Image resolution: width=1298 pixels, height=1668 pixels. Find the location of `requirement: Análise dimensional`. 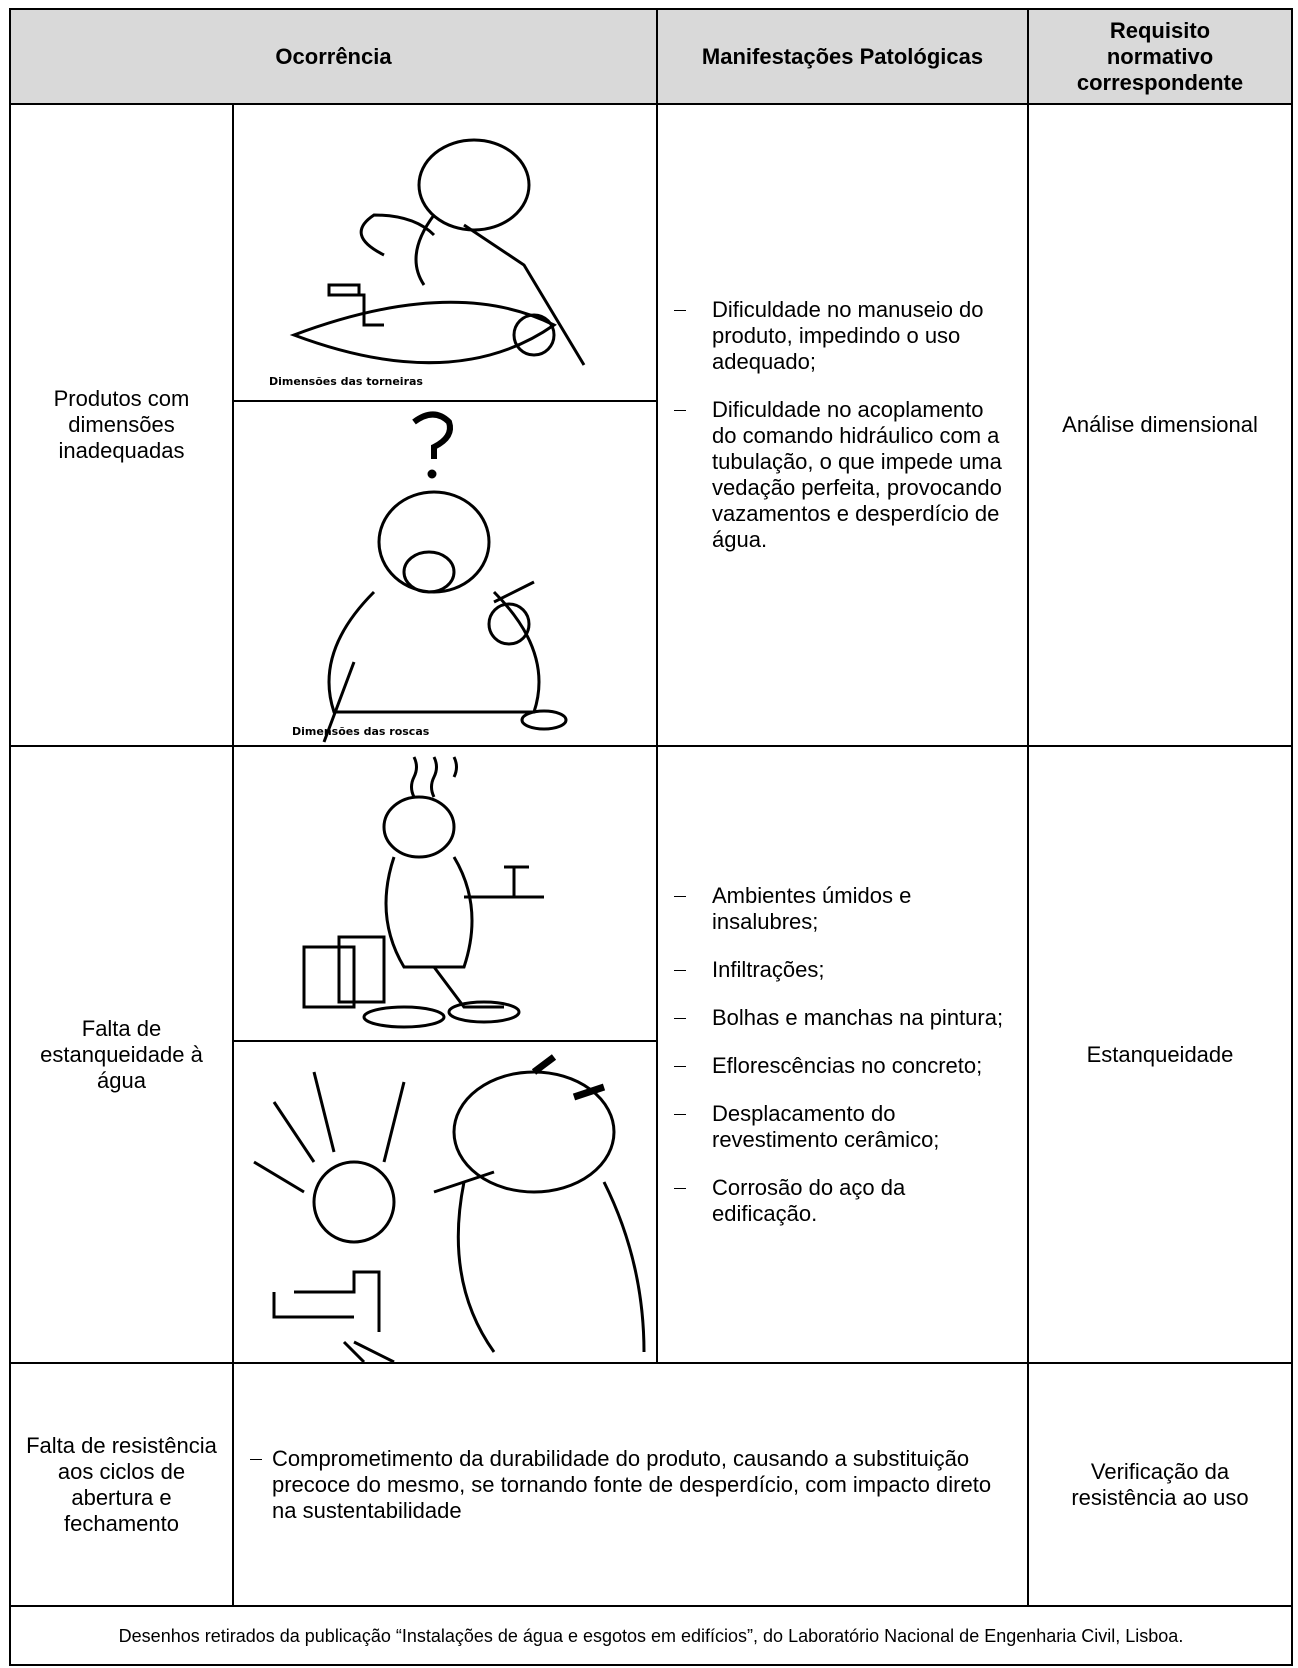

requirement: Análise dimensional is located at coordinates (1160, 425).